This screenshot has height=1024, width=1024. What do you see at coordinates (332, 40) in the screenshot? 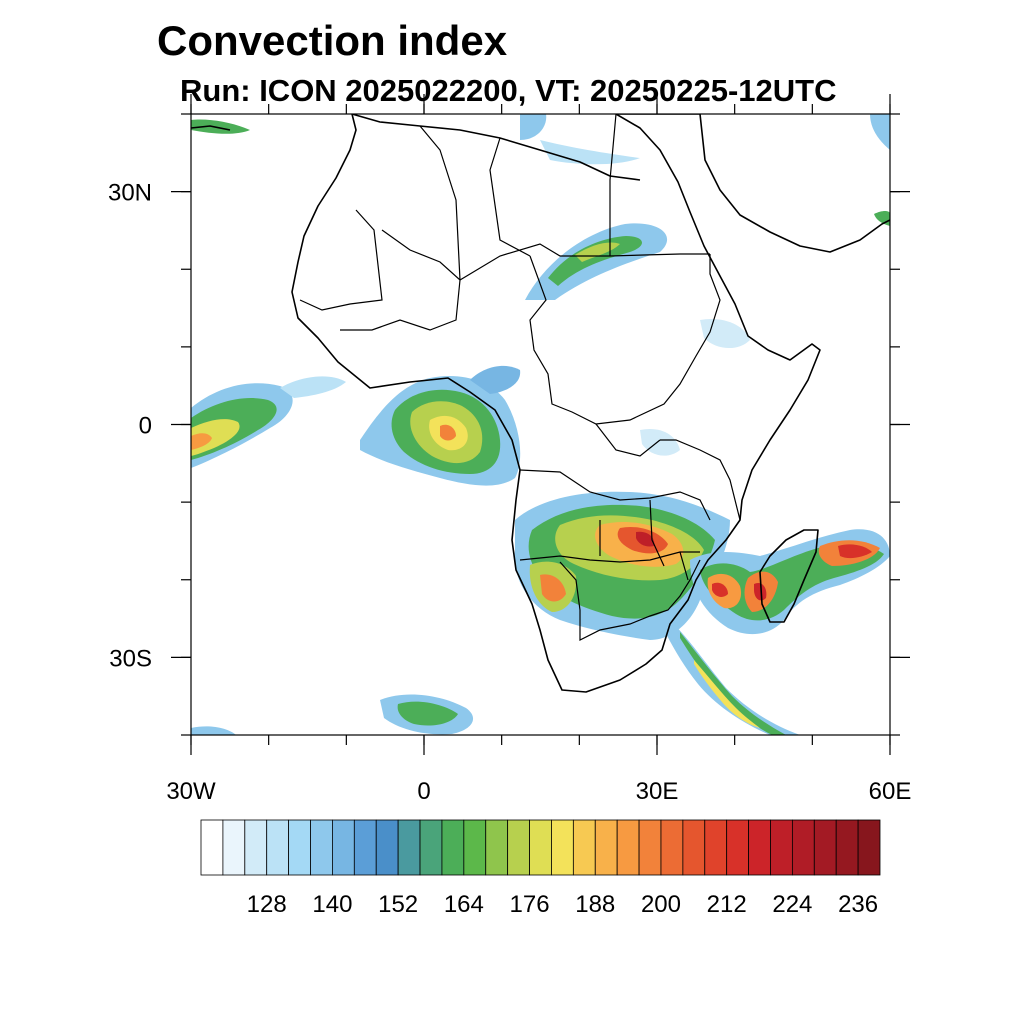
I see `plot-title: Convection index` at bounding box center [332, 40].